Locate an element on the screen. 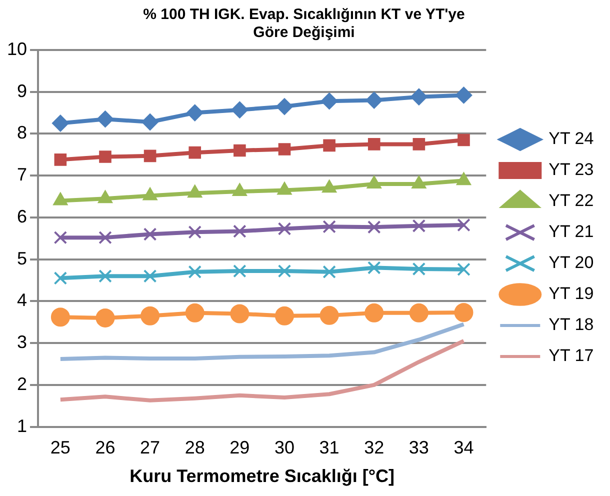 Image resolution: width=610 pixels, height=496 pixels. legend-label: YT 19 is located at coordinates (571, 294).